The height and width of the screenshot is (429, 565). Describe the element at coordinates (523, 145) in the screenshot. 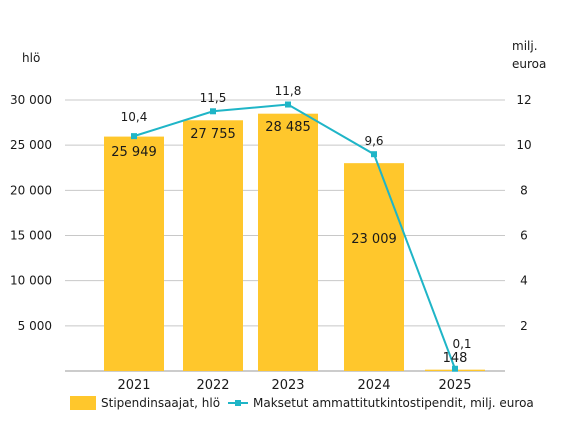

I see `y-right-tick-label: 10` at that location.